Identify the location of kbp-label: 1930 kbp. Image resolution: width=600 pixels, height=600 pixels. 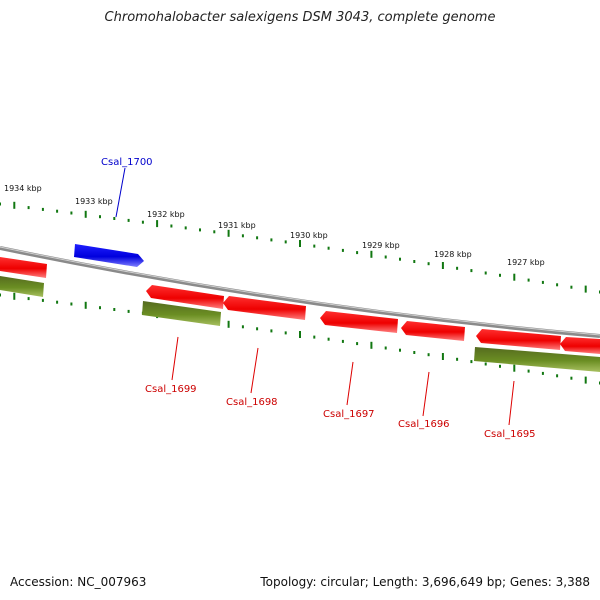
(309, 235).